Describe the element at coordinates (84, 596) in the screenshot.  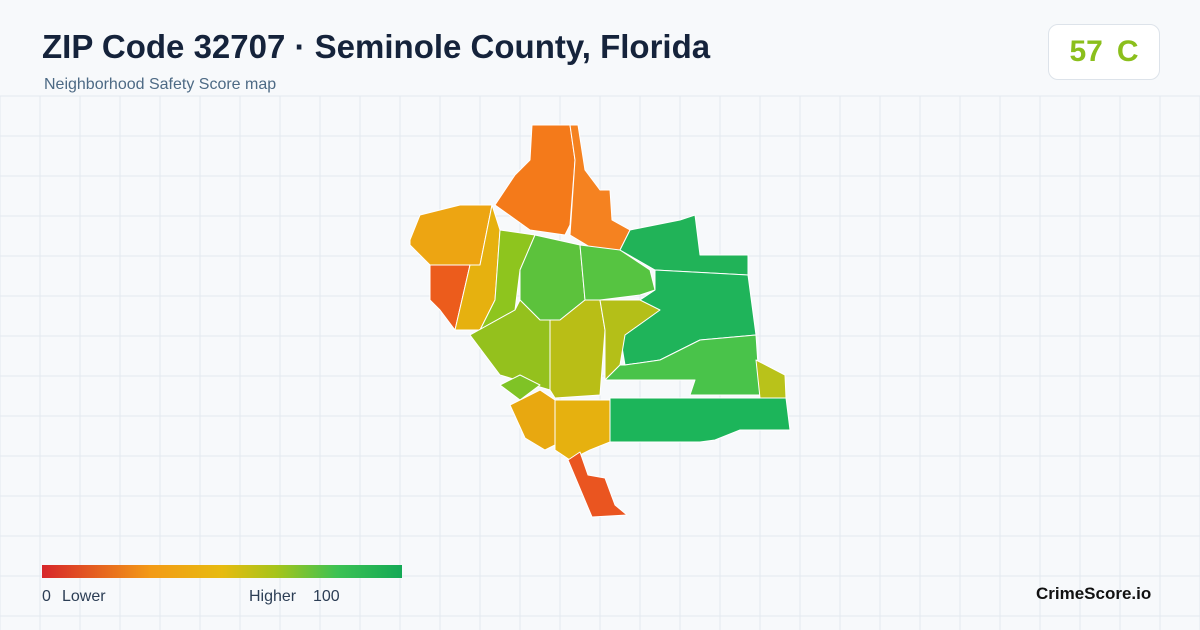
I see `legend-min-label: Lower` at that location.